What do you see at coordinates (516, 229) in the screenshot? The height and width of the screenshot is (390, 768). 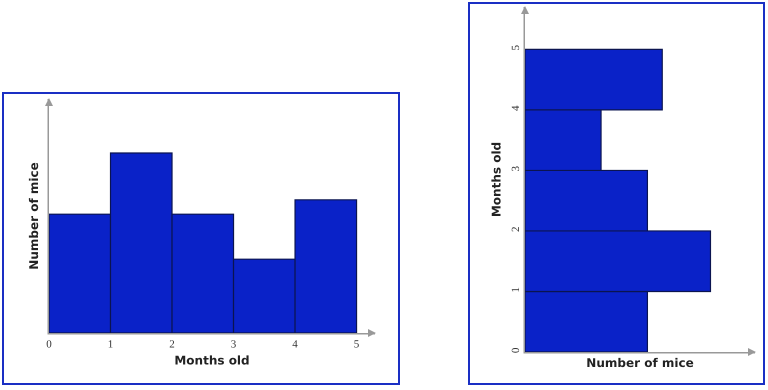 I see `y-tick-label: 2` at bounding box center [516, 229].